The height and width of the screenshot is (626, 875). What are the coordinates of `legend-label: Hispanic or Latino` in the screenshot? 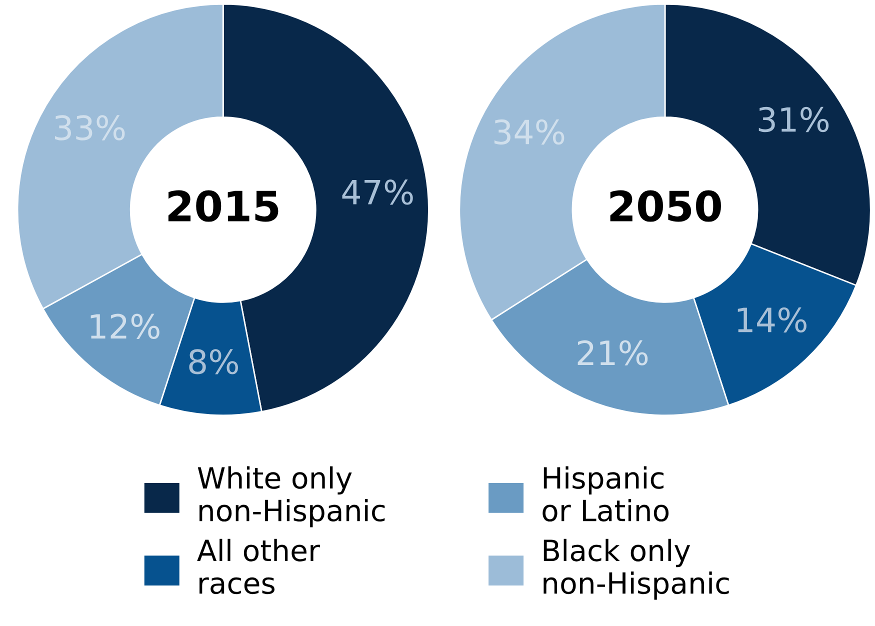 It's located at (605, 494).